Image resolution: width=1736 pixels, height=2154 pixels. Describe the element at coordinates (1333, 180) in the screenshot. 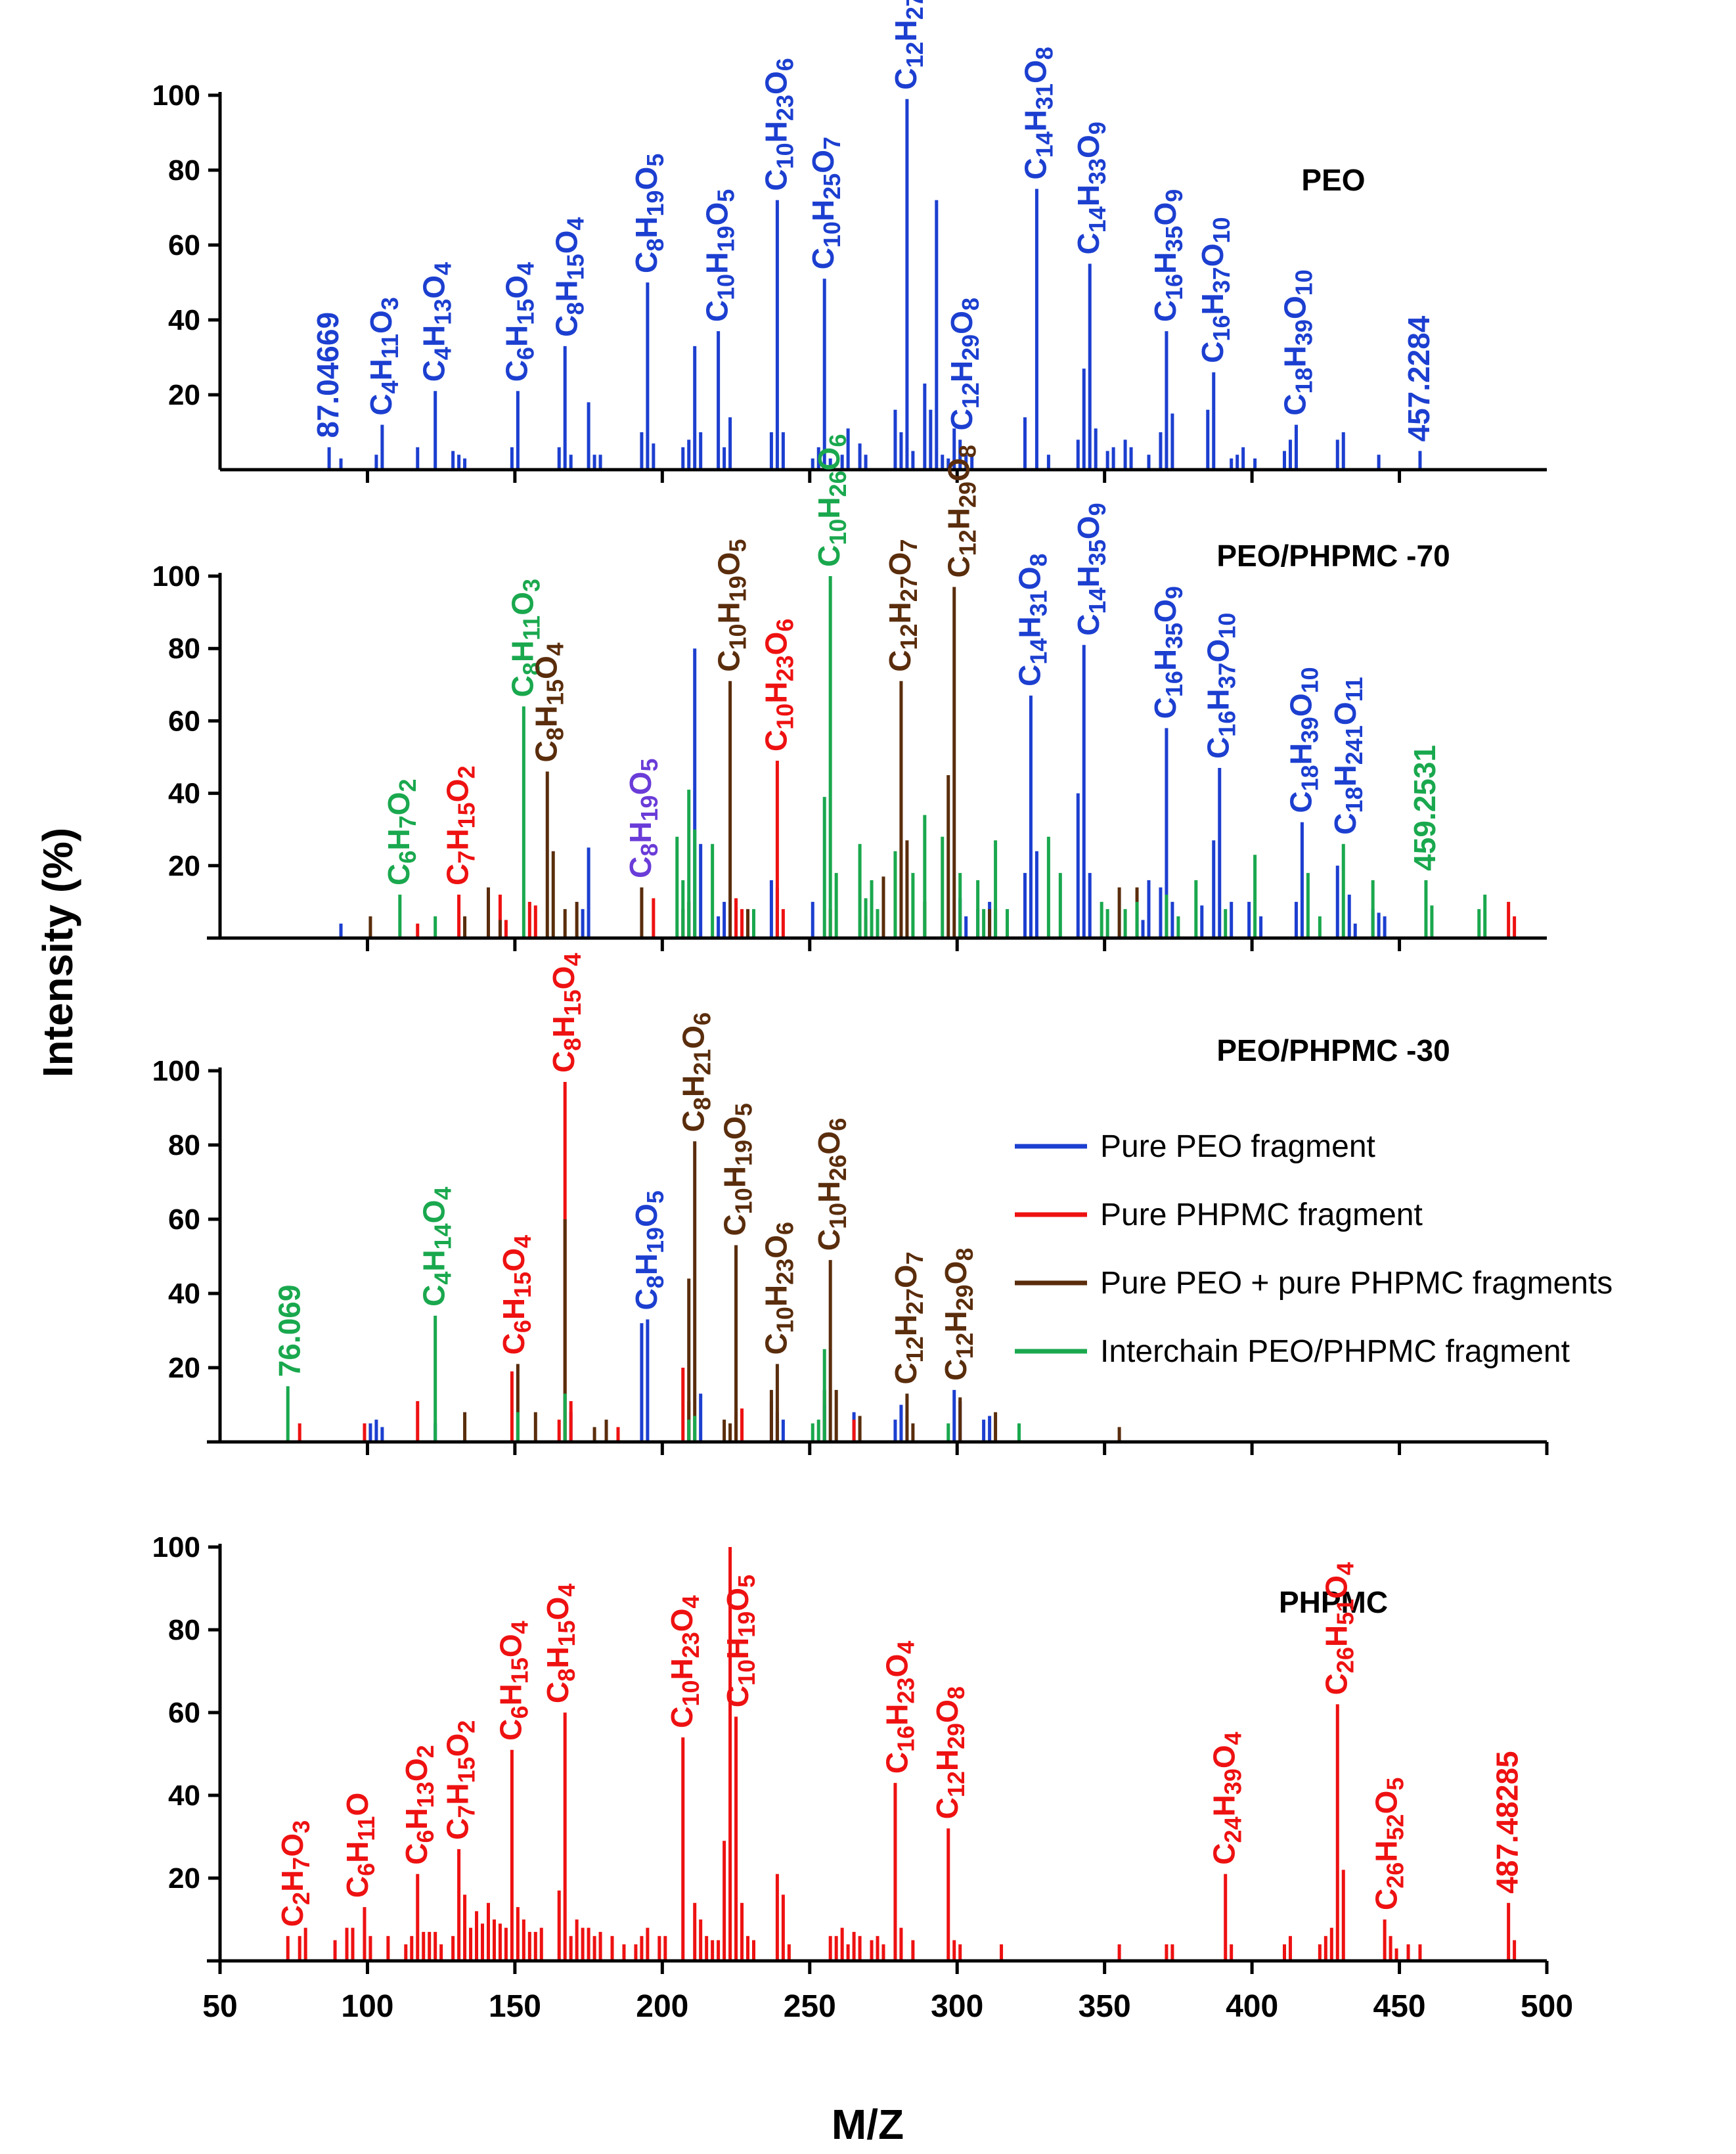

I see `panel-title: PEO` at that location.